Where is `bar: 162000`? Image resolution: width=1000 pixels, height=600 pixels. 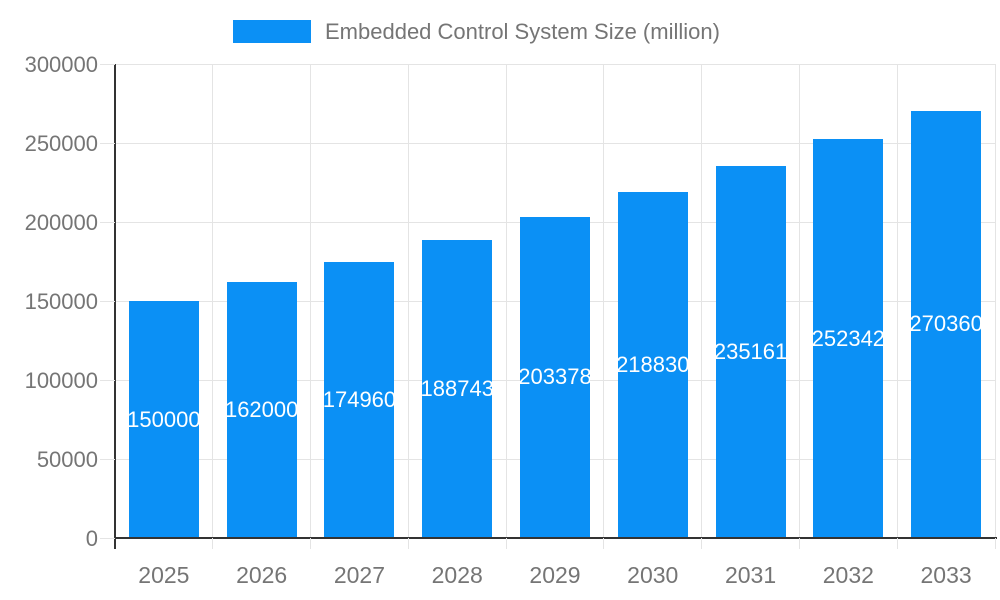
bar: 162000 is located at coordinates (261, 410).